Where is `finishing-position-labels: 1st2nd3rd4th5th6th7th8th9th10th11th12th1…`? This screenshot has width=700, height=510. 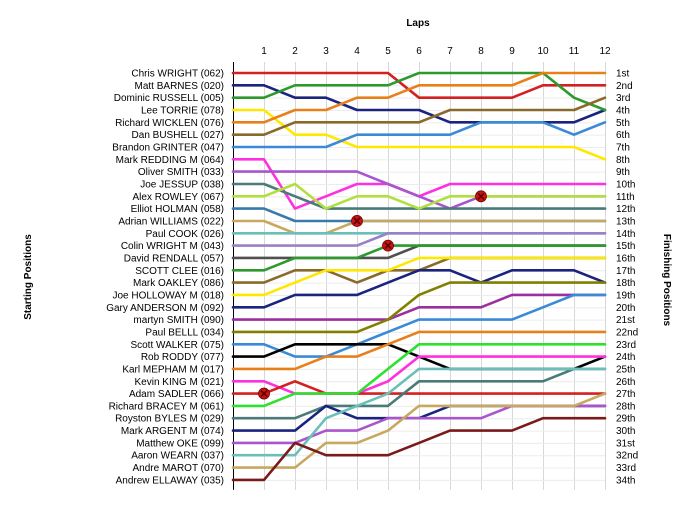
finishing-position-labels: 1st2nd3rd4th5th6th7th8th9th10th11th12th1… is located at coordinates (627, 278).